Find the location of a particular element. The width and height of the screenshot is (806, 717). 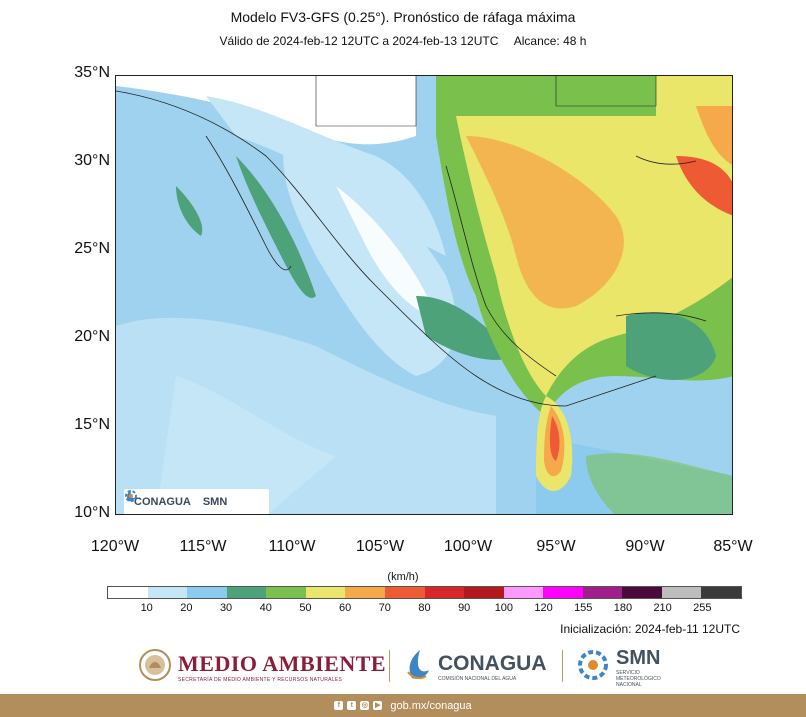

smn-subtitle-3: NACIONAL is located at coordinates (629, 684).